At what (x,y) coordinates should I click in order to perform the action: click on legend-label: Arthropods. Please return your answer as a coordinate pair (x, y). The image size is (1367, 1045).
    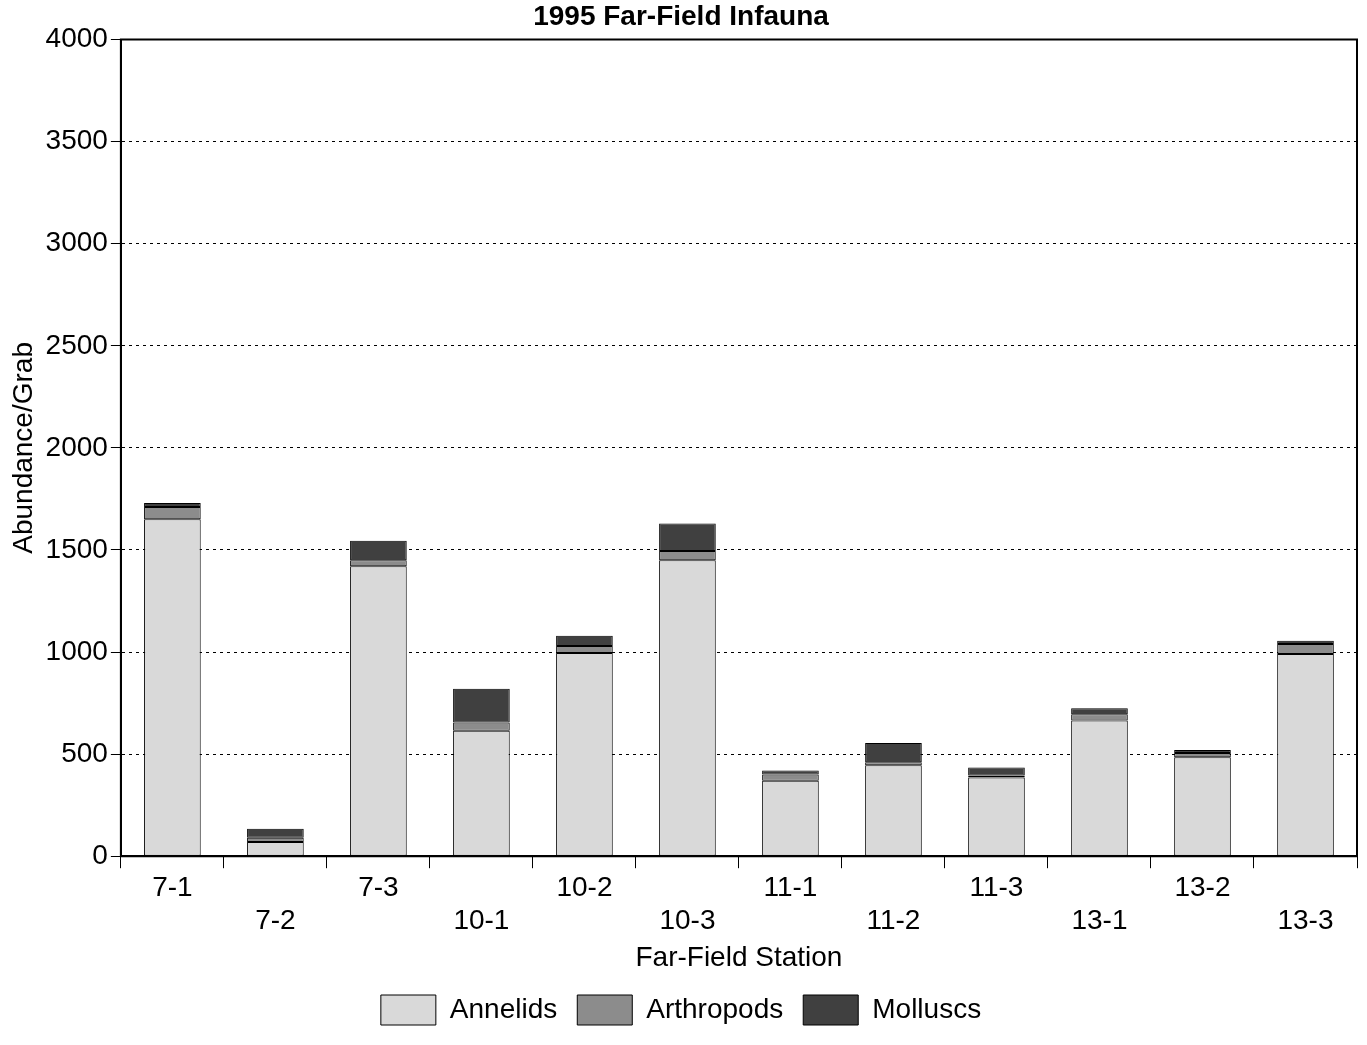
    Looking at the image, I should click on (715, 1008).